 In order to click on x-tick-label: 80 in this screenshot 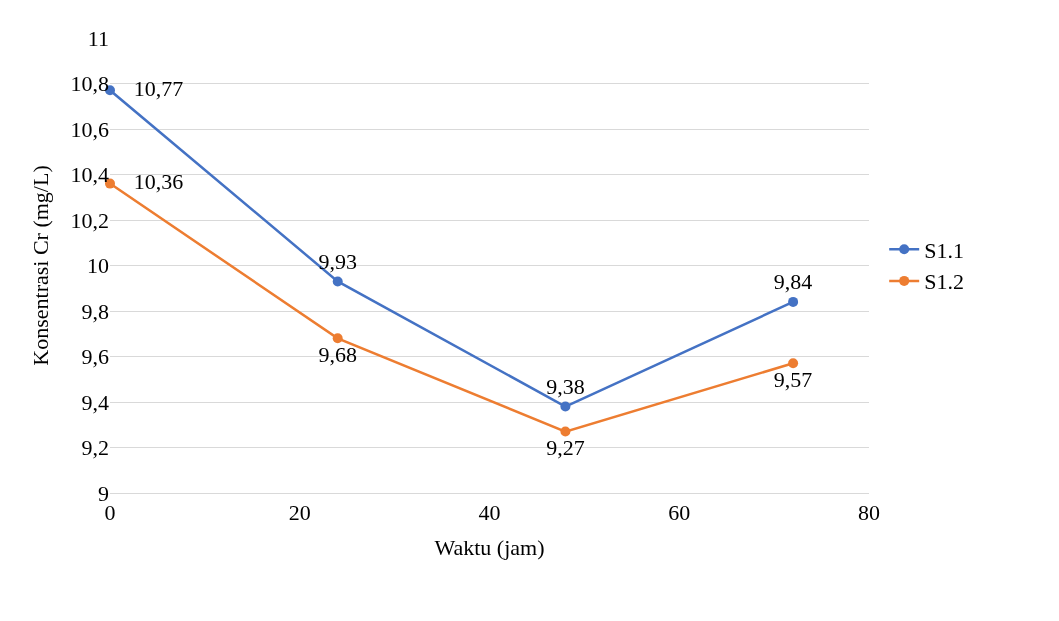, I will do `click(869, 513)`.